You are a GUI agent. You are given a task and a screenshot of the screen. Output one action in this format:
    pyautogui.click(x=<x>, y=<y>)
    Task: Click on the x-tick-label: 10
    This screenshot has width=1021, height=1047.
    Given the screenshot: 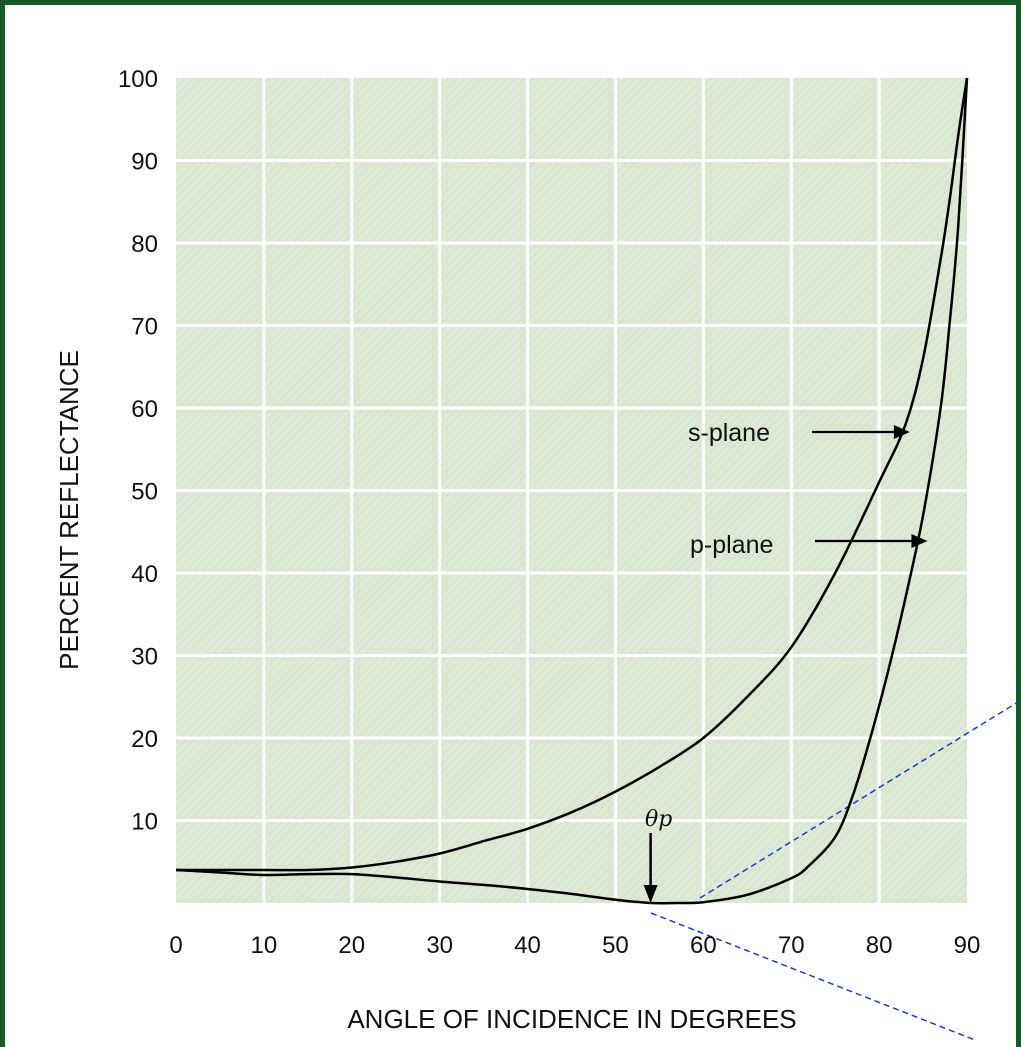 What is the action you would take?
    pyautogui.click(x=264, y=945)
    